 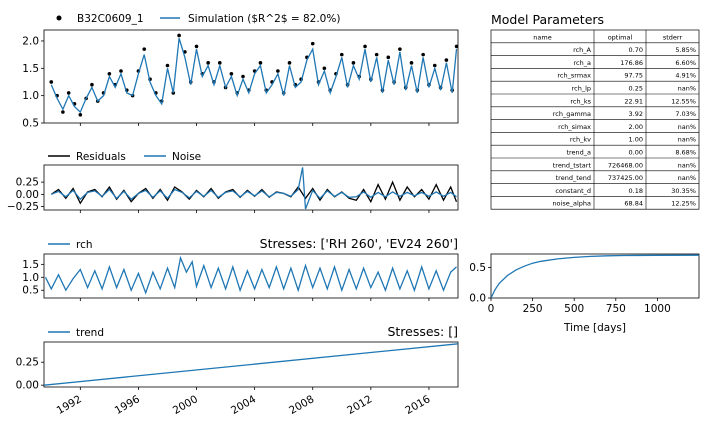 I want to click on table-cell: 8.68%, so click(x=685, y=153).